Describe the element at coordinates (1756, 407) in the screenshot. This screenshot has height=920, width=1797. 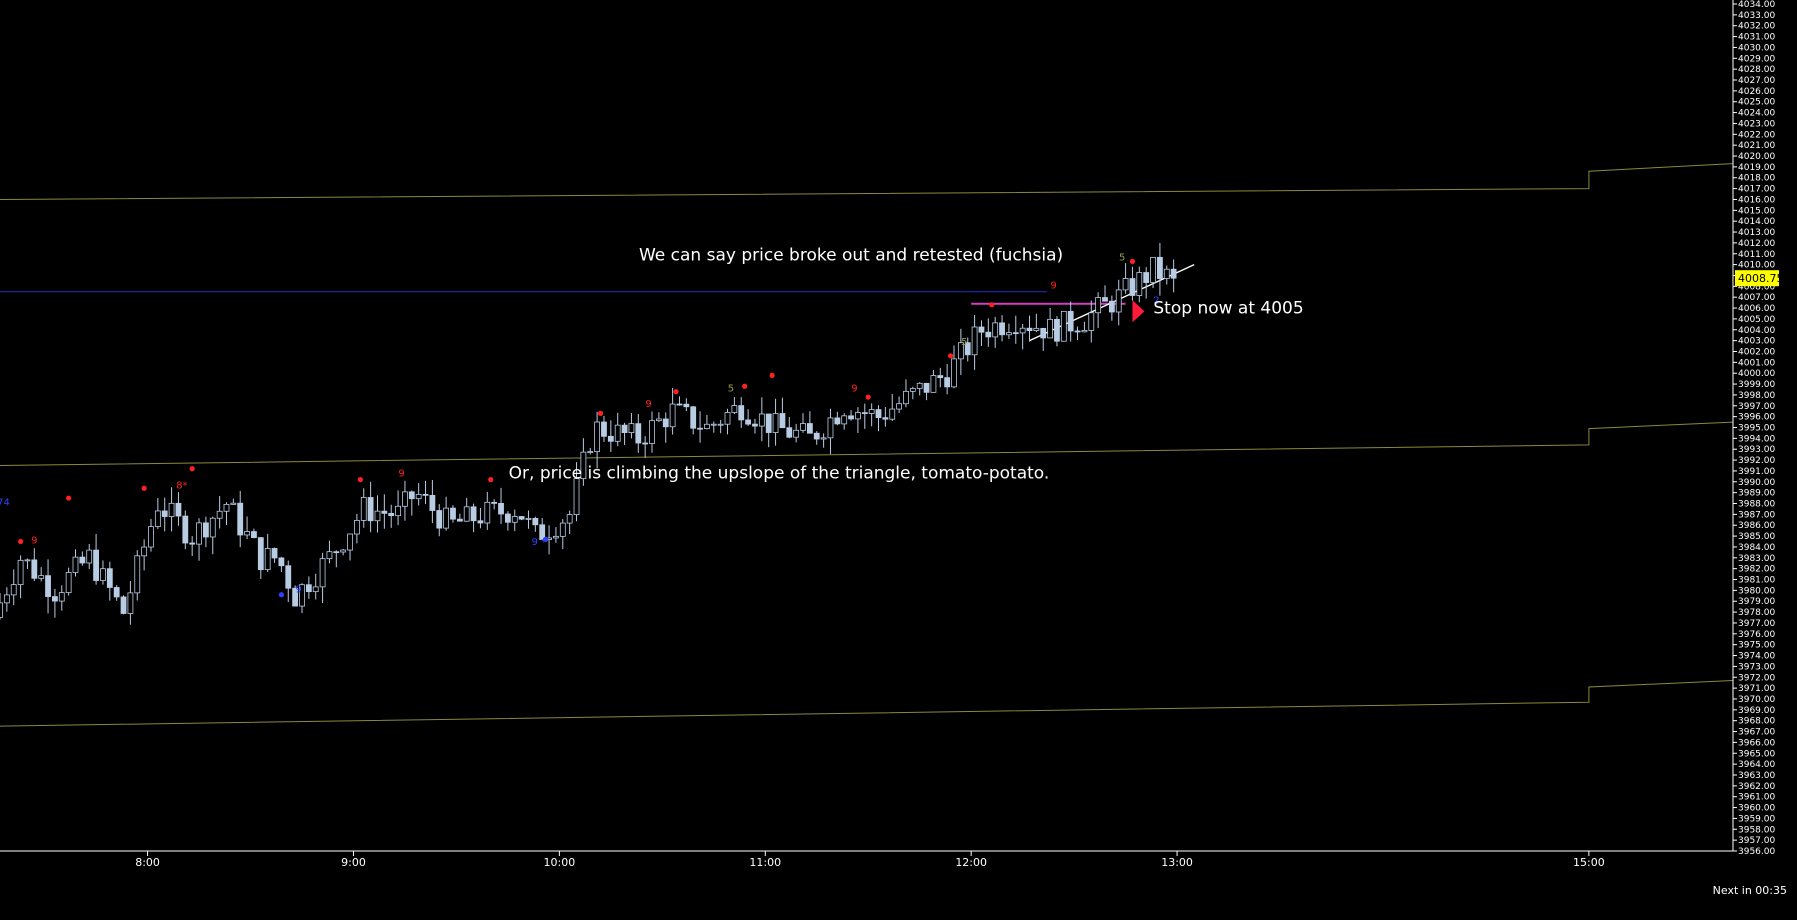
I see `y-tick-label: 3997.00` at that location.